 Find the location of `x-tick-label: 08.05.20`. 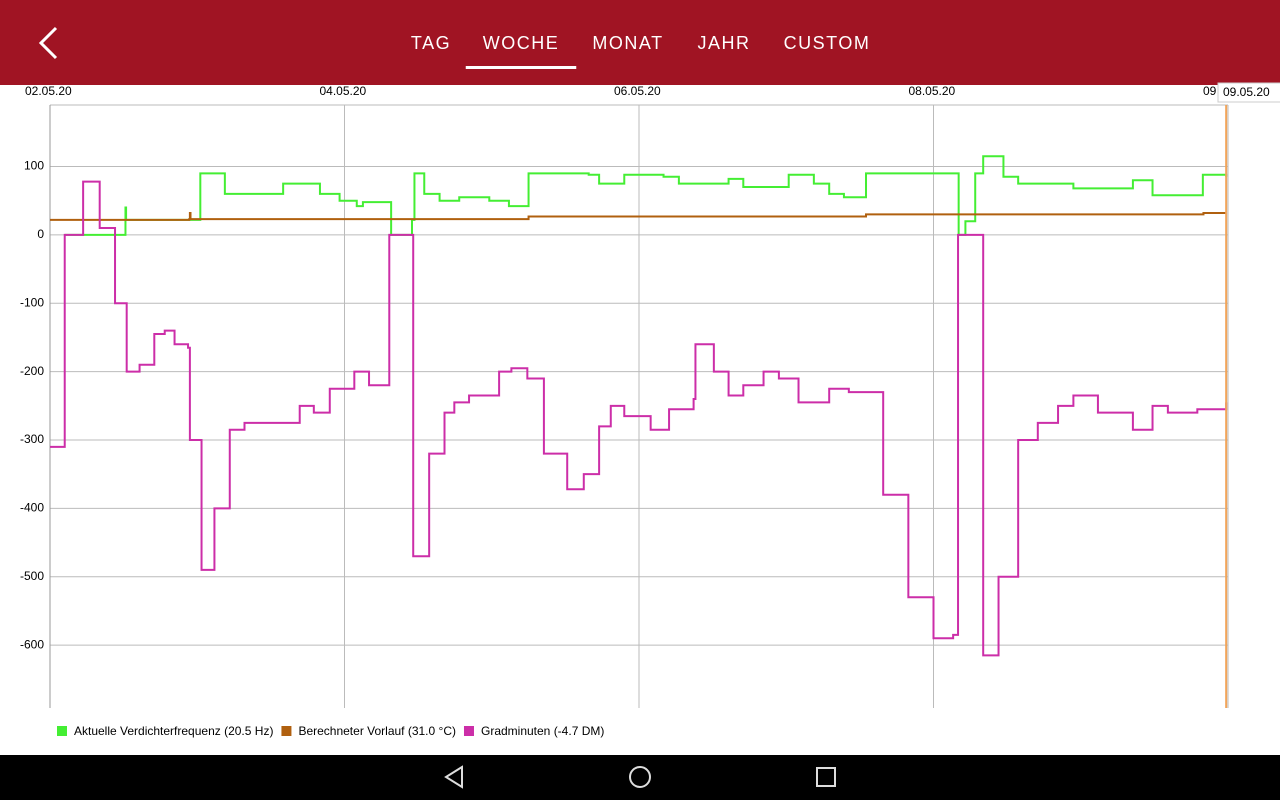

x-tick-label: 08.05.20 is located at coordinates (932, 91).